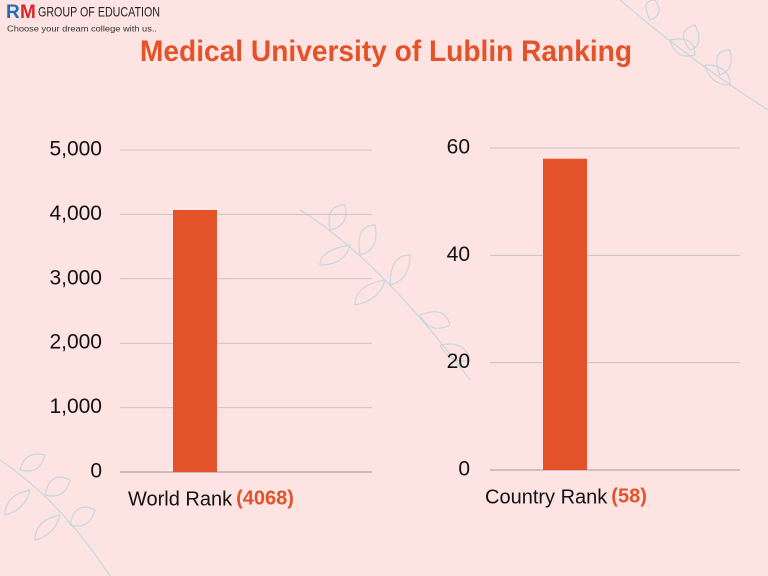  Describe the element at coordinates (75, 277) in the screenshot. I see `y-tick-label: 3,000` at that location.